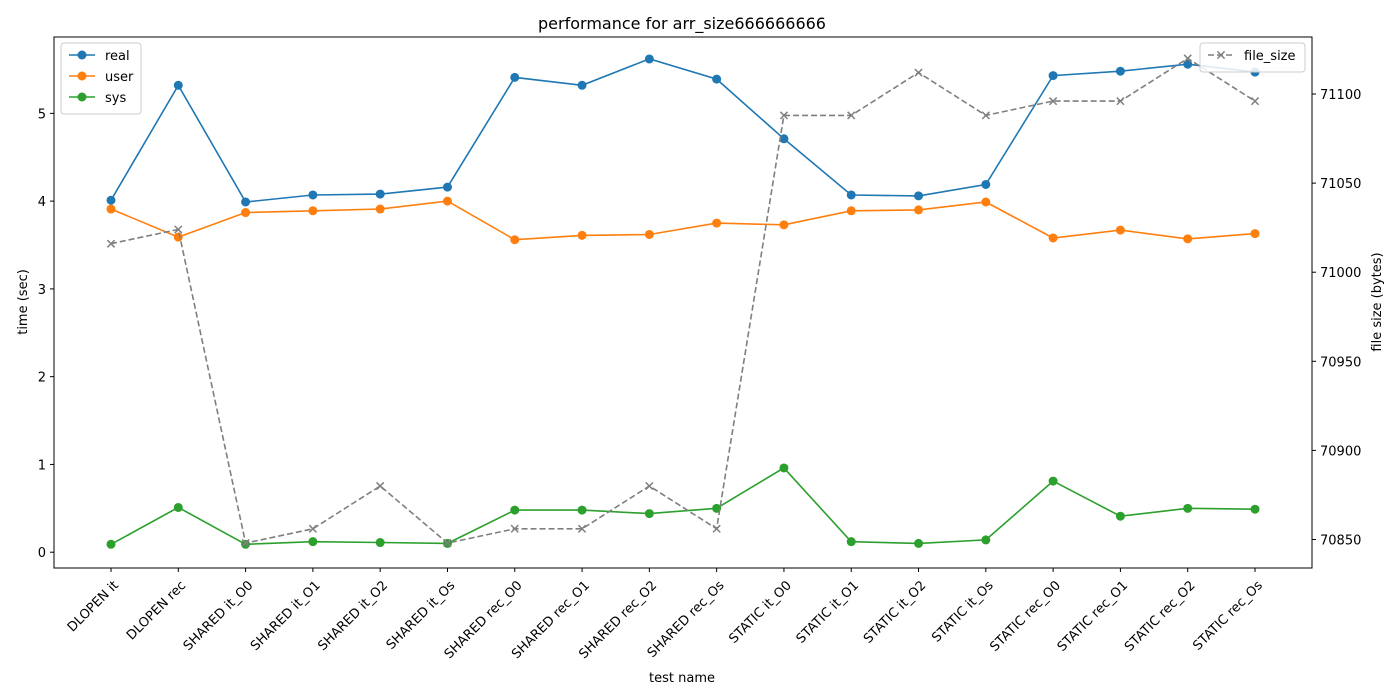 This screenshot has height=700, width=1400. I want to click on legend-box, so click(1252, 57).